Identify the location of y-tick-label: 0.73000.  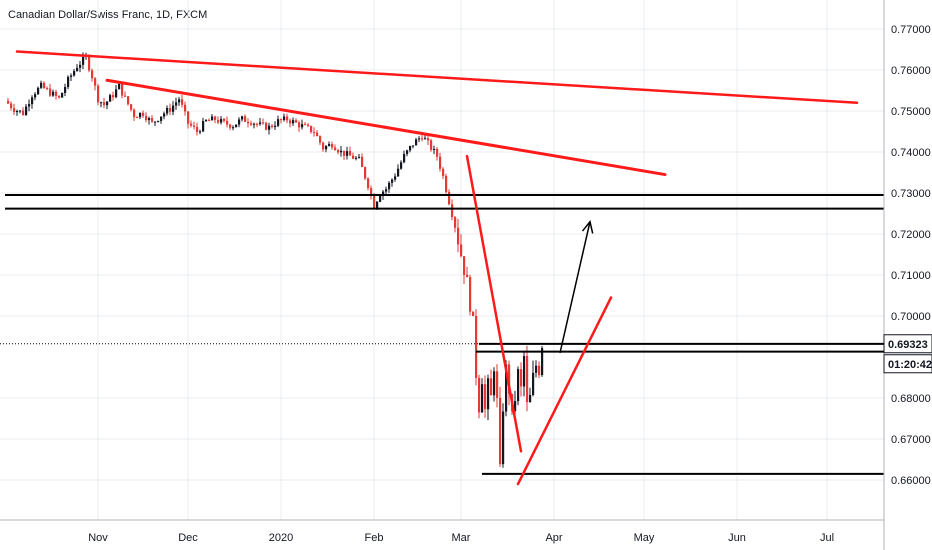
(911, 194).